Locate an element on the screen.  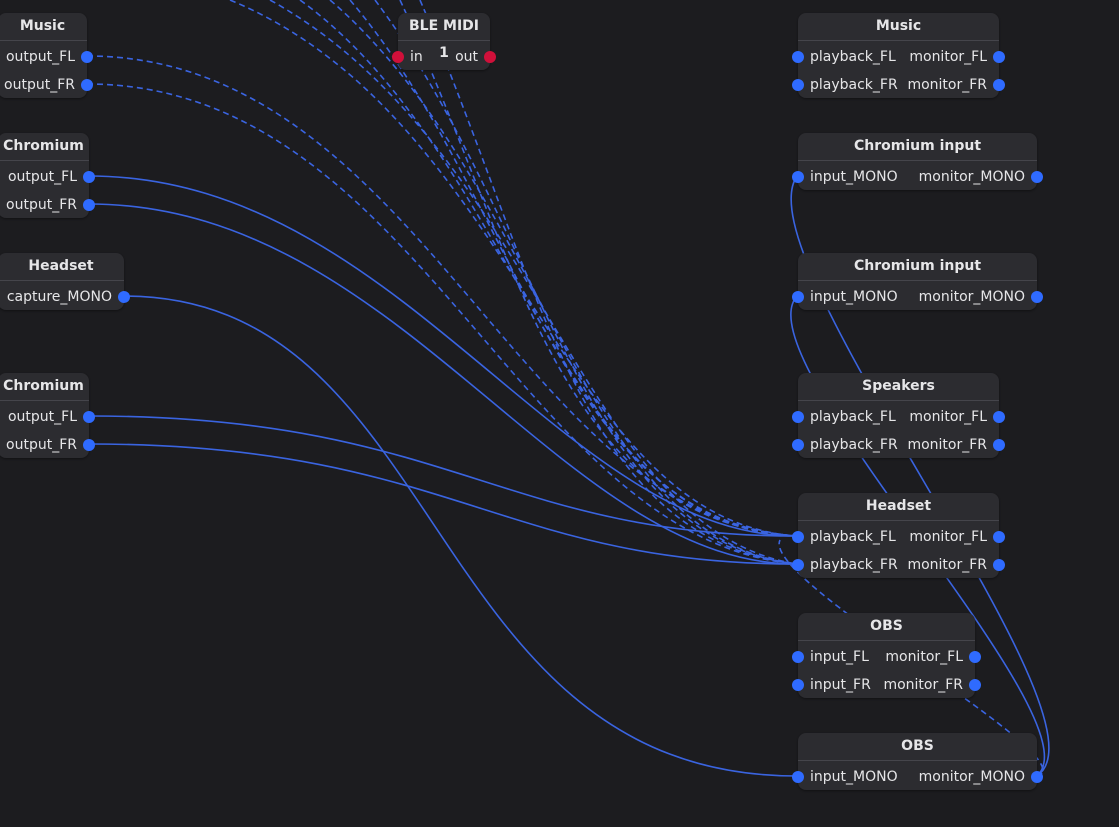
node-chromium-input-1: Chromium input input_MONO monitor_MONO is located at coordinates (917, 162).